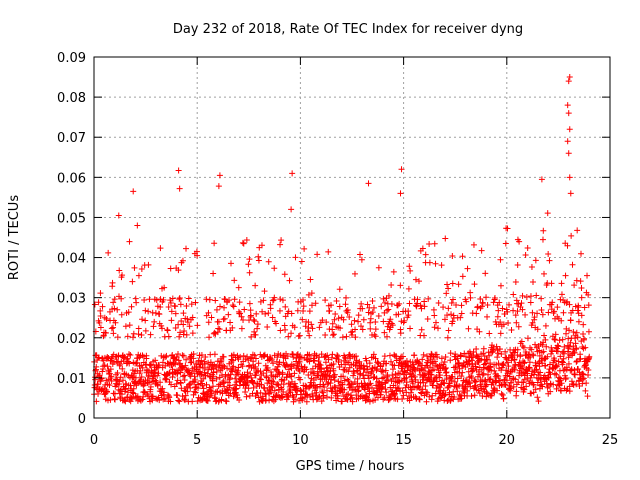  Describe the element at coordinates (71, 379) in the screenshot. I see `y-tick-label: 0.01` at that location.